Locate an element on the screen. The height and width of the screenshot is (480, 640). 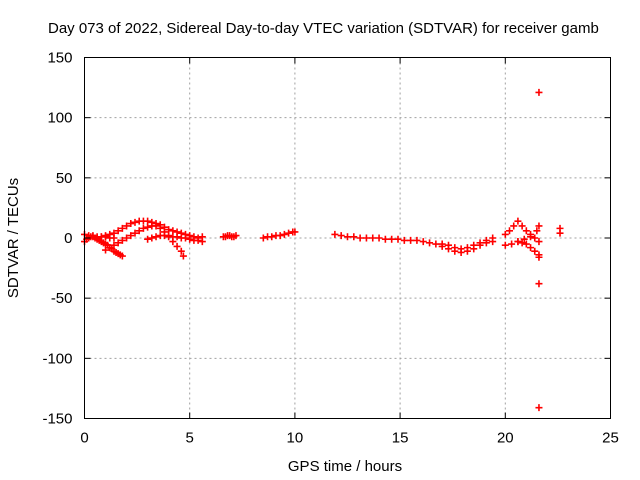
x-tick-label: 25 is located at coordinates (610, 438).